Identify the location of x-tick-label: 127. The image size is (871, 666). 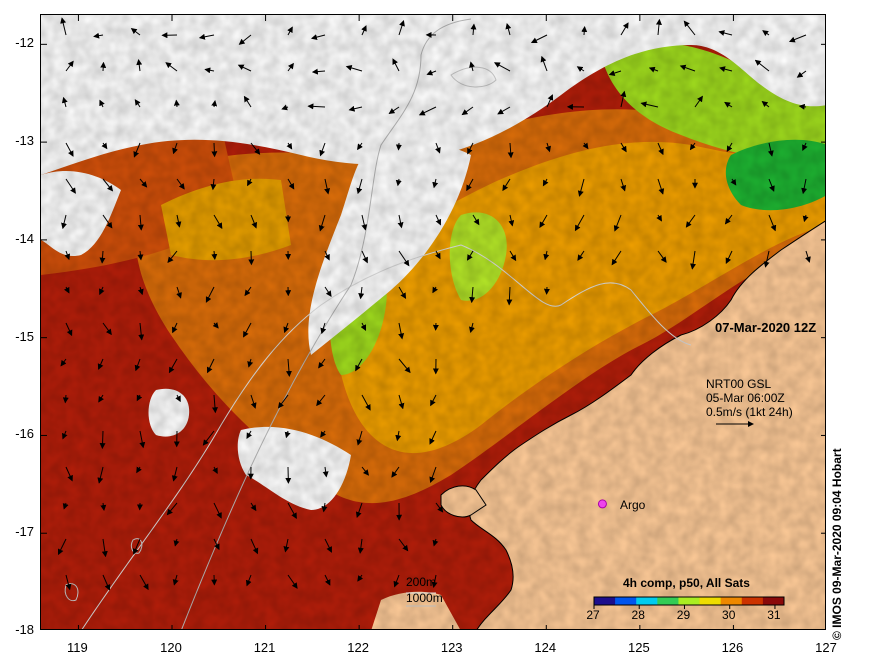
(826, 647).